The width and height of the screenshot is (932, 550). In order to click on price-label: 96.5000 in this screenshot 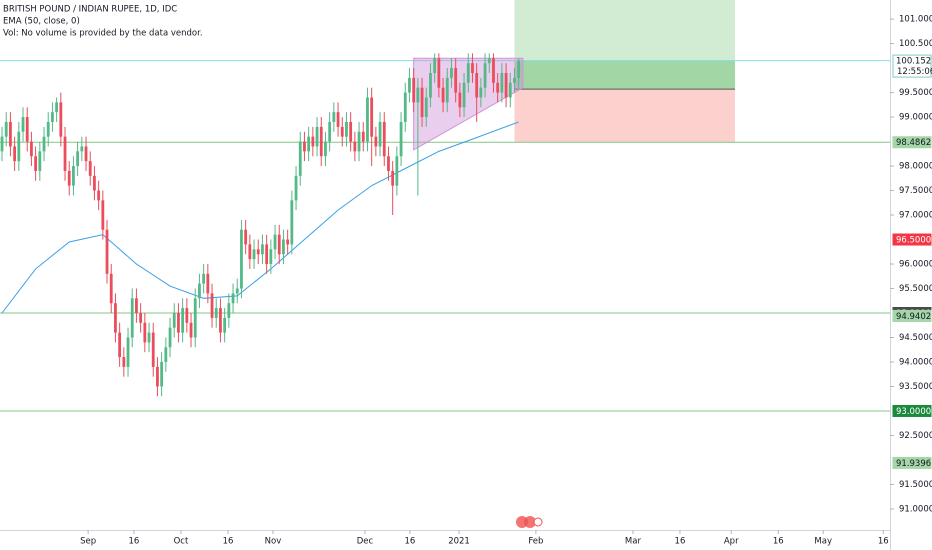, I will do `click(913, 241)`.